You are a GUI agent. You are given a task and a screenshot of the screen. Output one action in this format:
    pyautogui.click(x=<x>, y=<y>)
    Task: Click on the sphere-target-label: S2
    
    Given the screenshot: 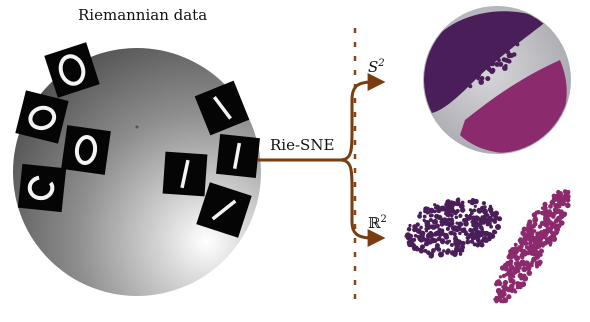 What is the action you would take?
    pyautogui.click(x=376, y=67)
    